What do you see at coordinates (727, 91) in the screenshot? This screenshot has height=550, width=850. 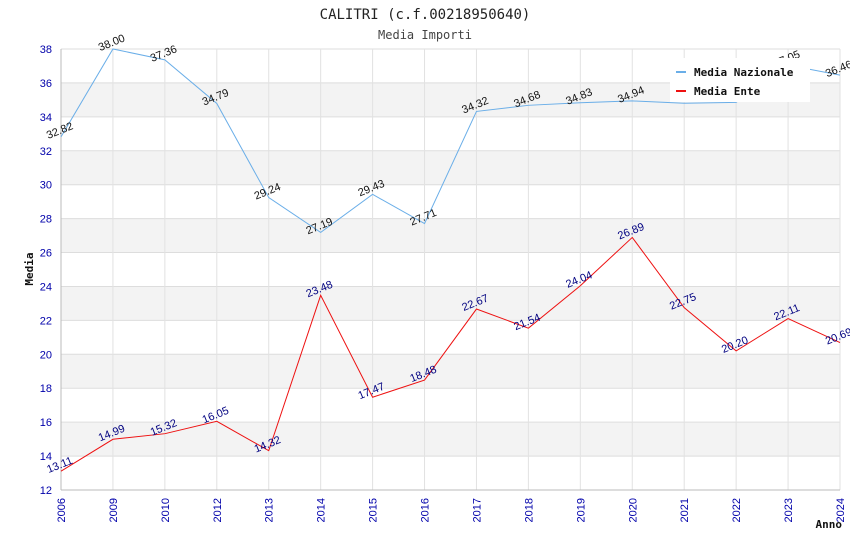 I see `legend-label-media-ente: Media Ente` at bounding box center [727, 91].